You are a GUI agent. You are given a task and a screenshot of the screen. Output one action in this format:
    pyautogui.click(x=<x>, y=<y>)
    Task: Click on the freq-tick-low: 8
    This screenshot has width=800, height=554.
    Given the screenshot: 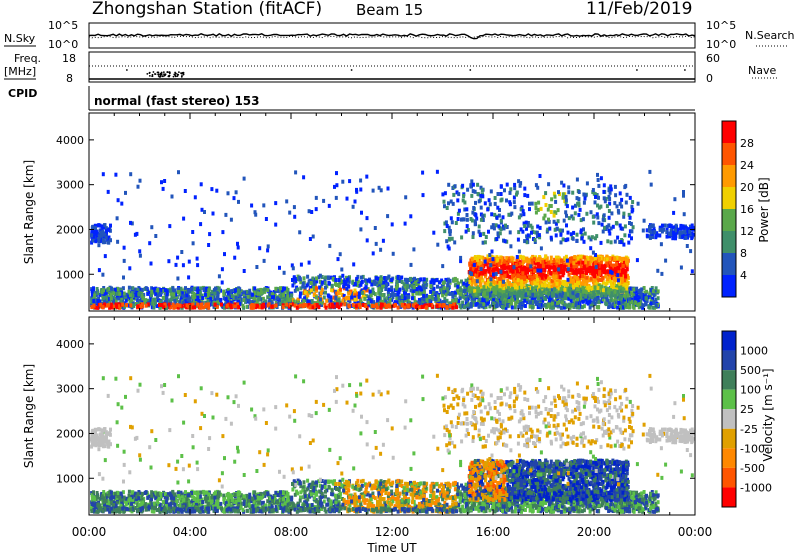 What is the action you would take?
    pyautogui.click(x=69, y=78)
    